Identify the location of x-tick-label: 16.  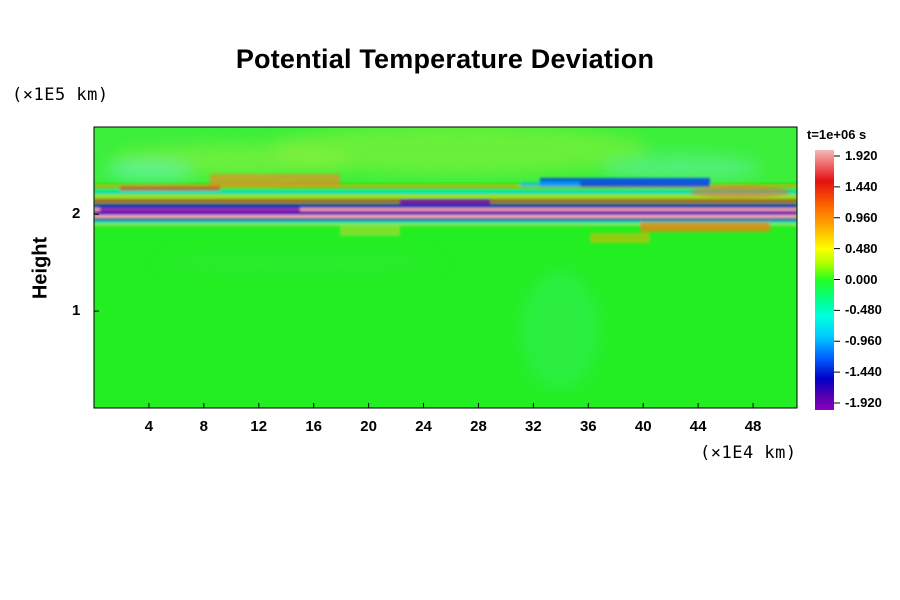
(314, 426).